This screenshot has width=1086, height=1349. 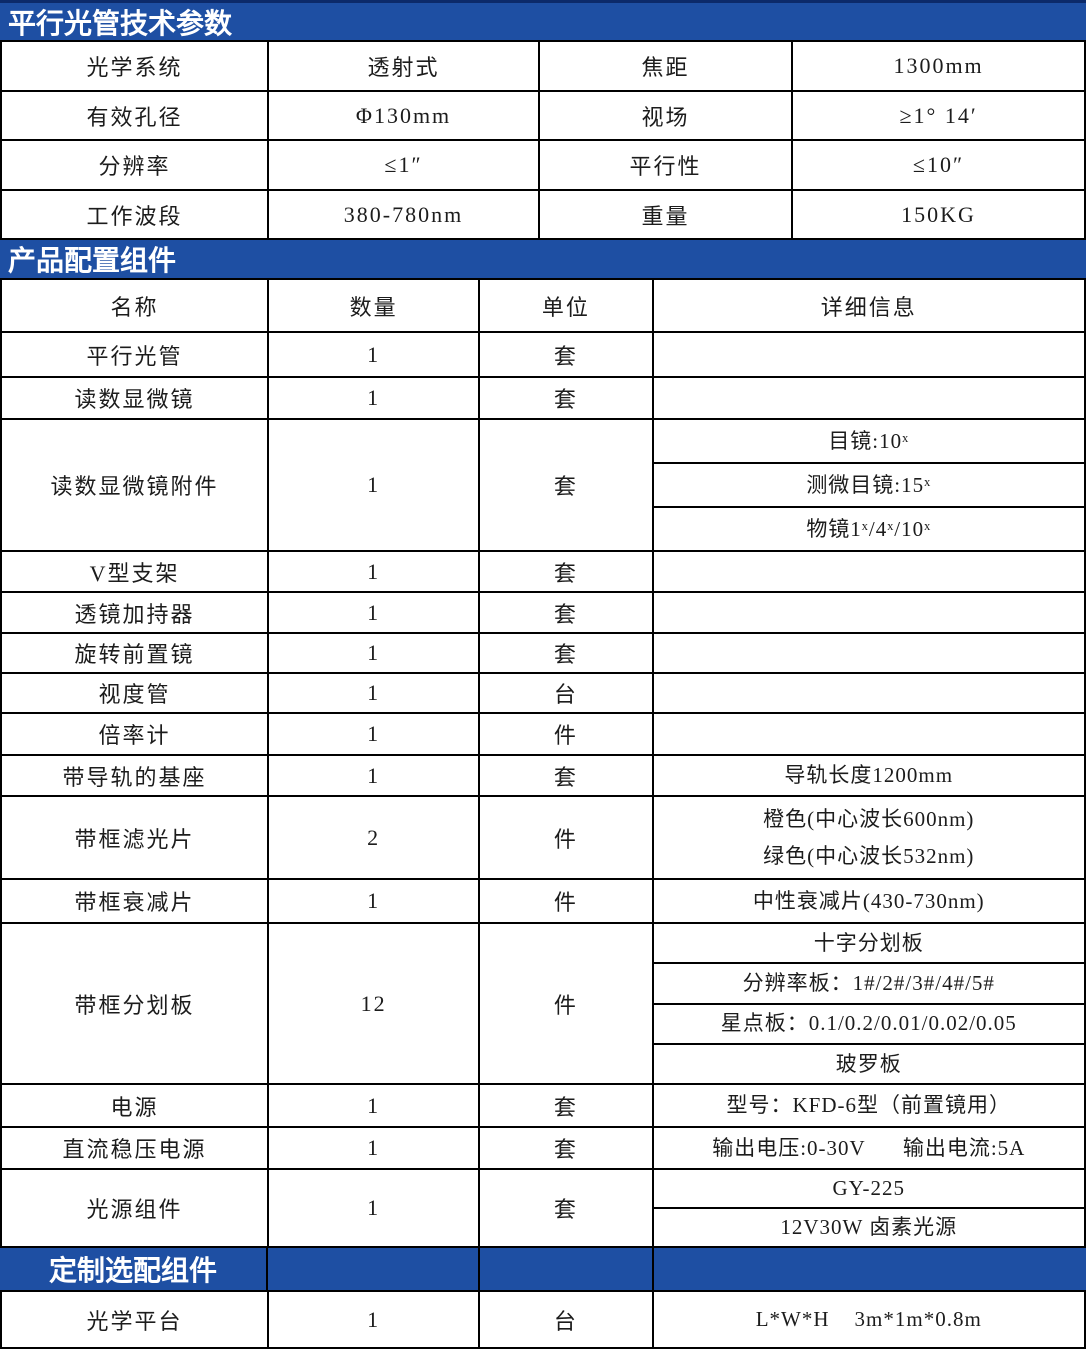 What do you see at coordinates (543, 572) in the screenshot?
I see `component-row: V型支架 1 套` at bounding box center [543, 572].